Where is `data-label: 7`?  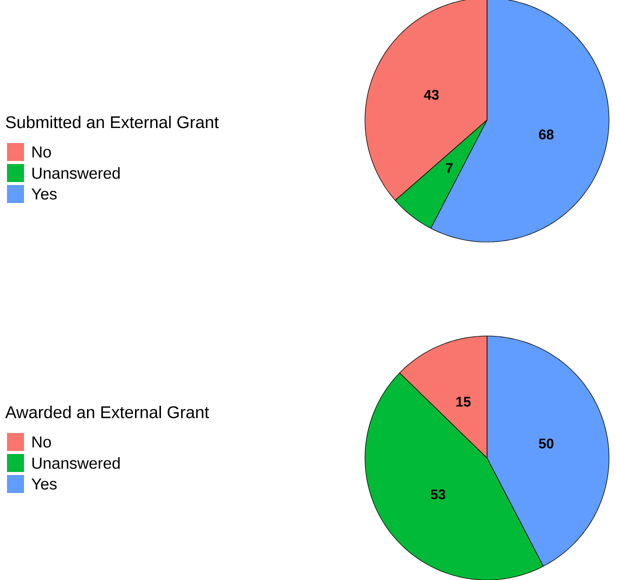 data-label: 7 is located at coordinates (449, 168).